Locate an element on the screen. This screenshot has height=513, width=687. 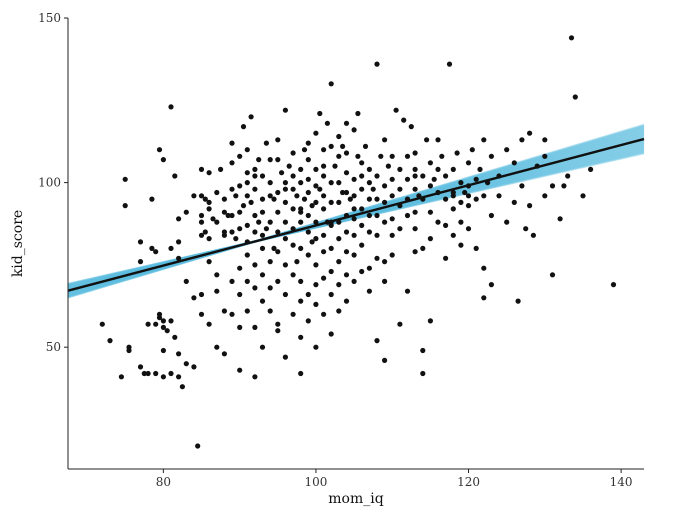
x-tick-label: 140 is located at coordinates (621, 482).